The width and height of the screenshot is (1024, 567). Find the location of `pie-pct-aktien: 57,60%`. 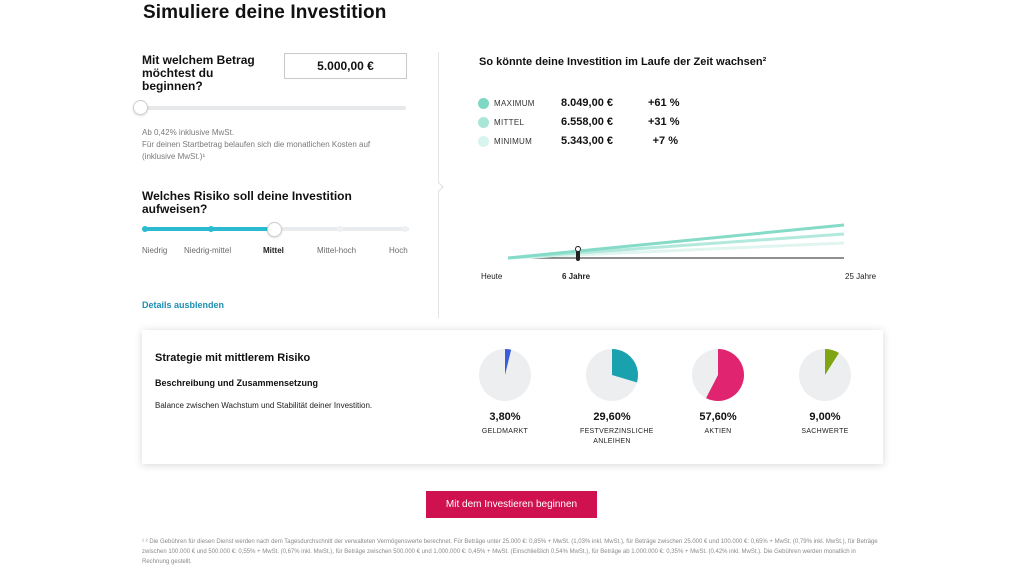

pie-pct-aktien: 57,60% is located at coordinates (718, 417).